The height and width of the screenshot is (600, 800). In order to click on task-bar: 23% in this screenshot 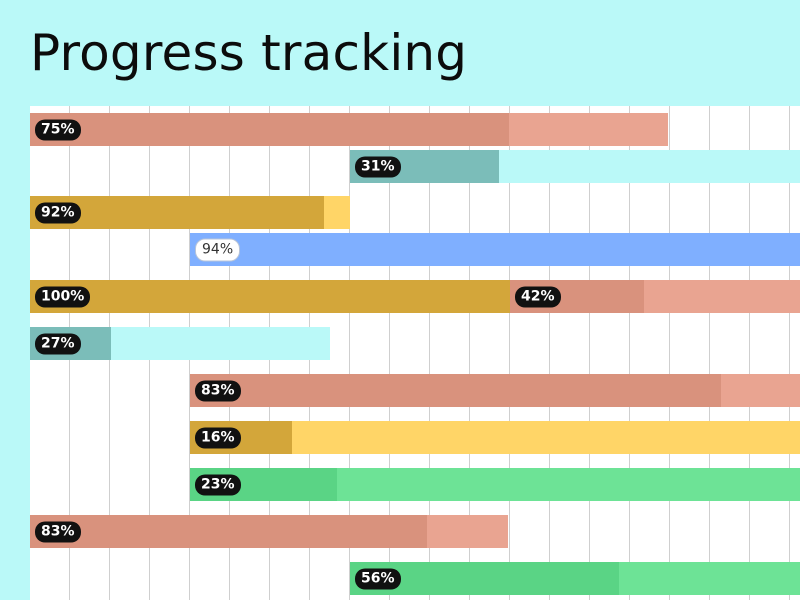, I will do `click(495, 484)`.